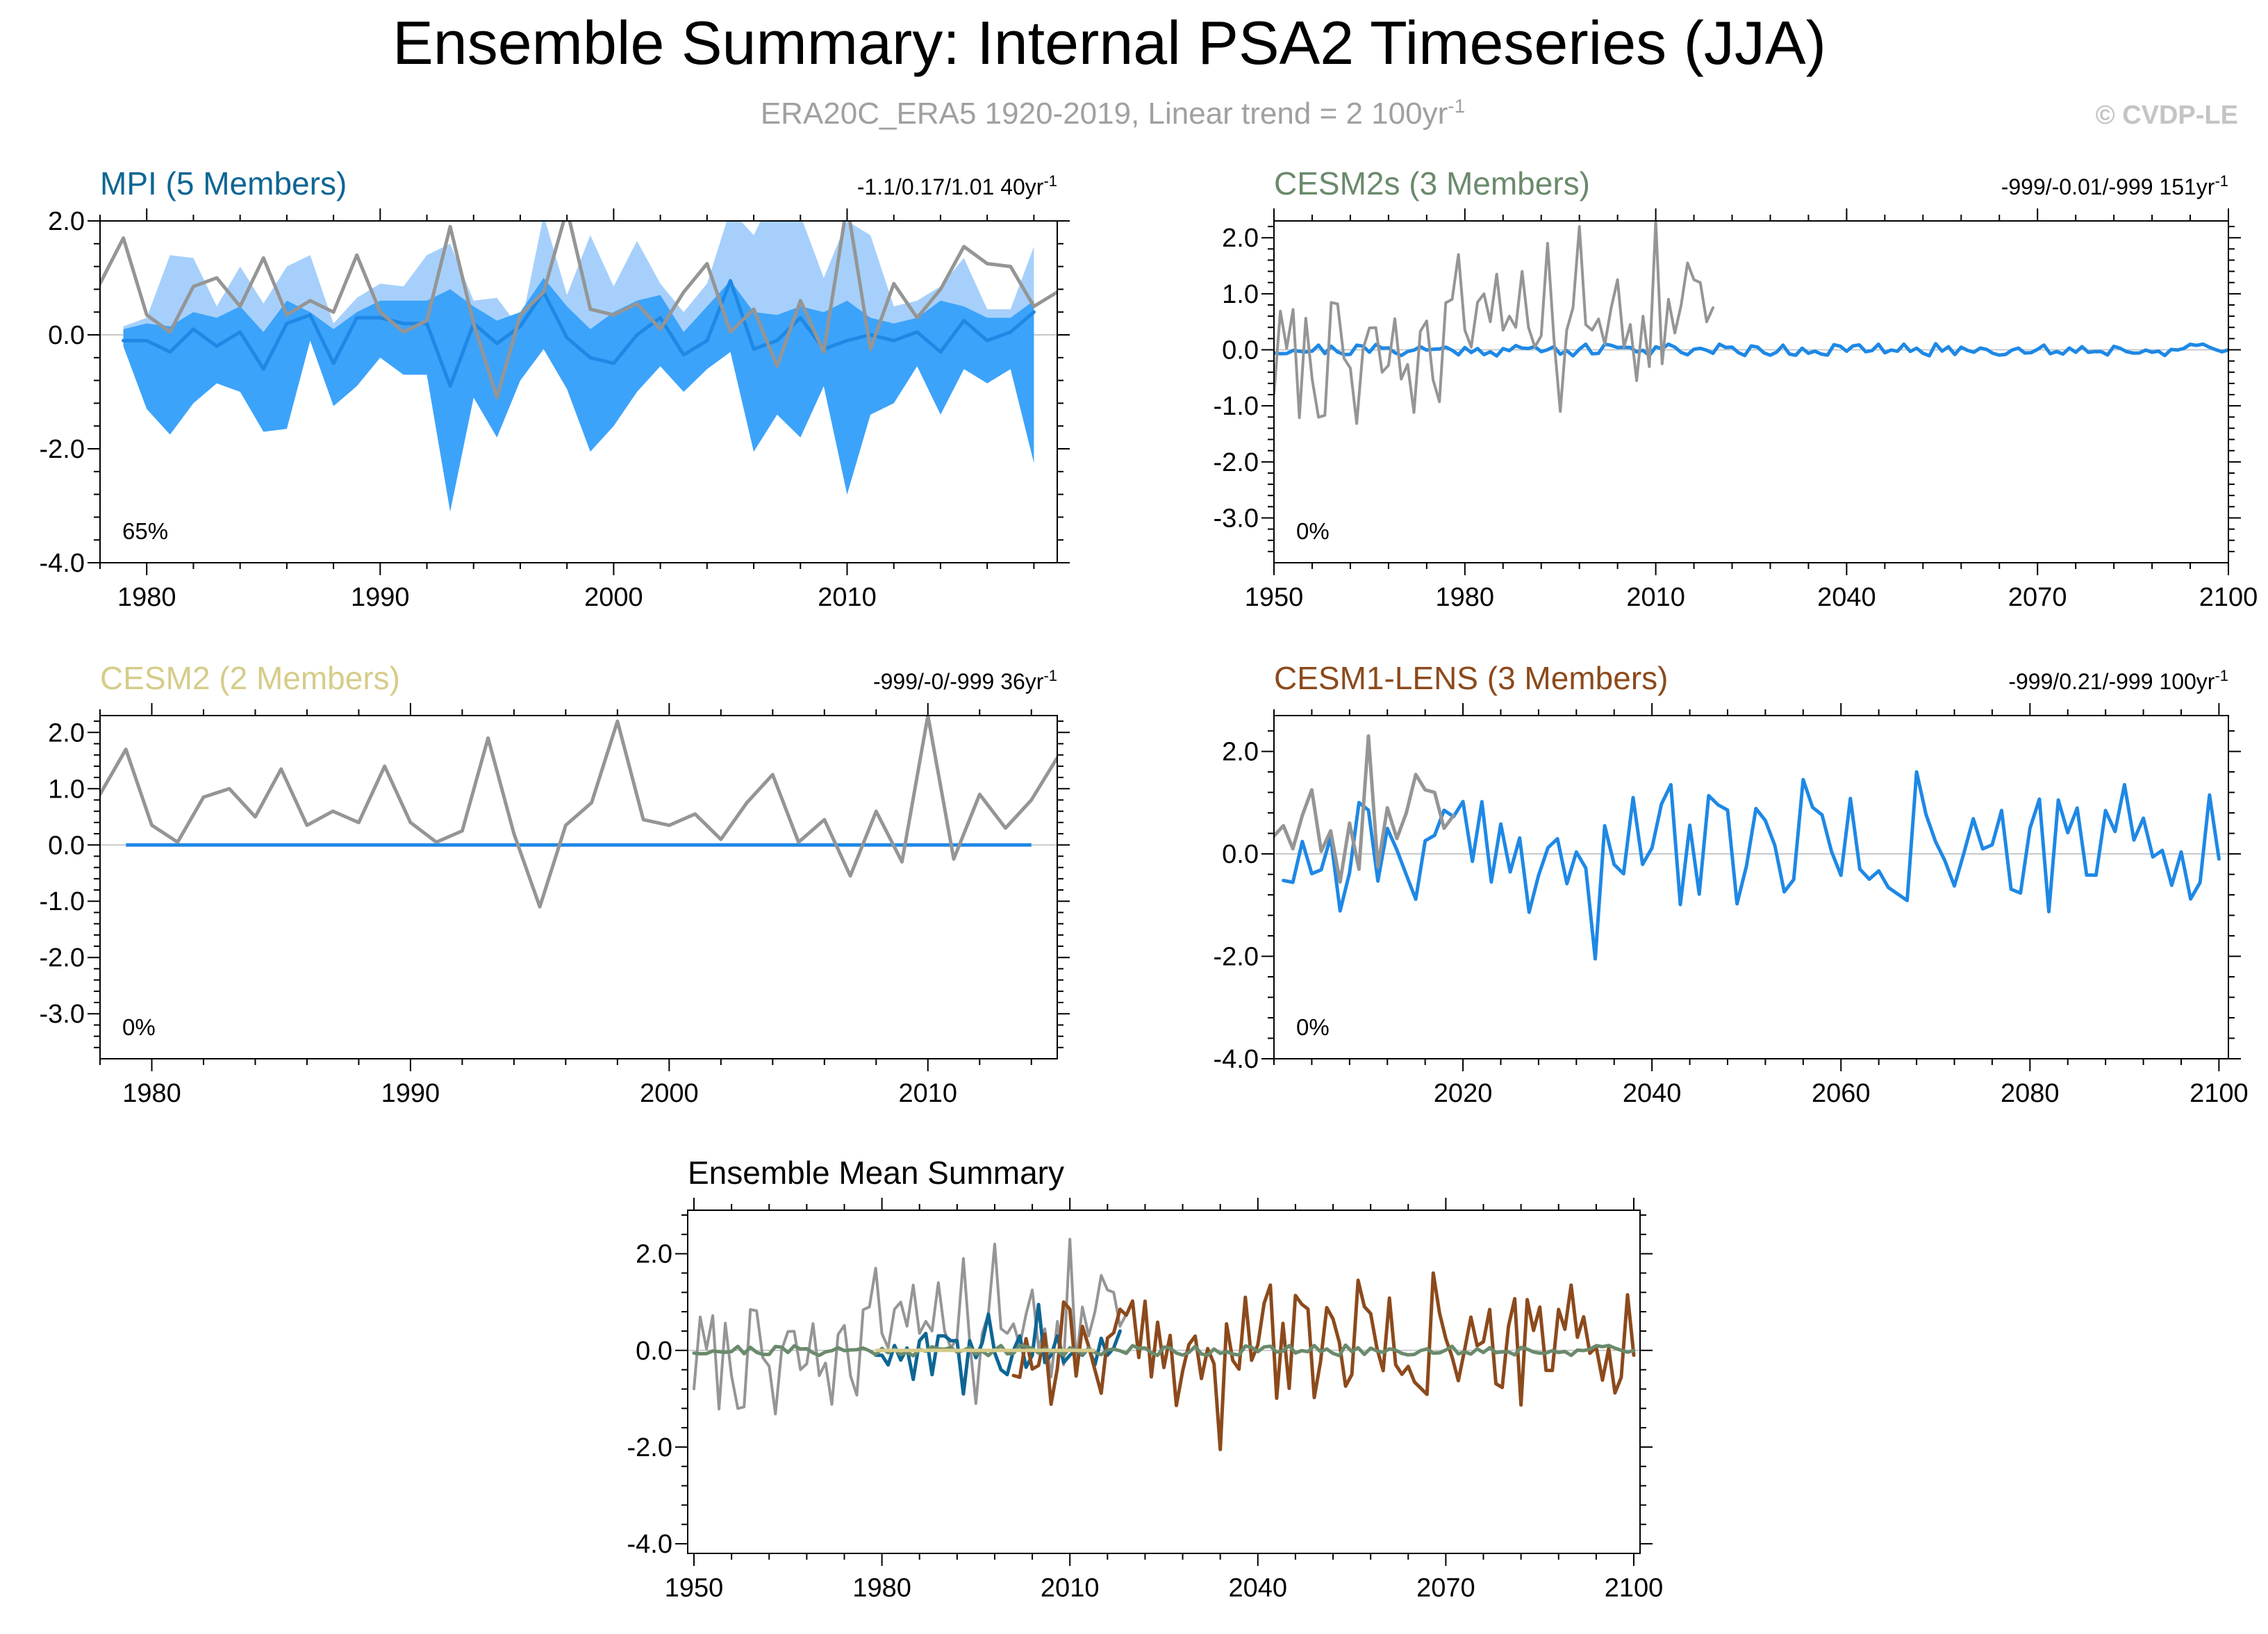 The width and height of the screenshot is (2268, 1634). I want to click on copyright-label: © CVDP-LE, so click(2167, 116).